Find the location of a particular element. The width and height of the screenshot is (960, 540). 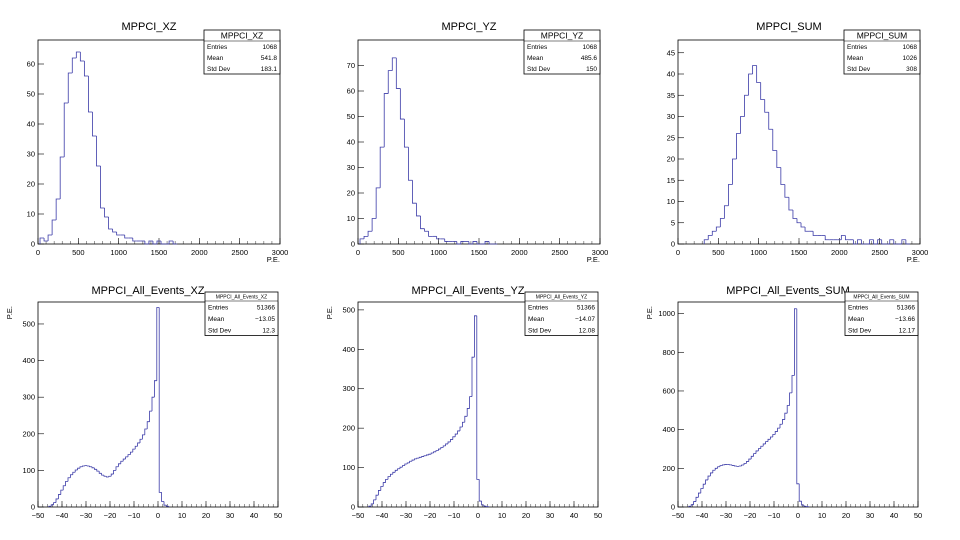

stats-value: −13.66 is located at coordinates (905, 319).